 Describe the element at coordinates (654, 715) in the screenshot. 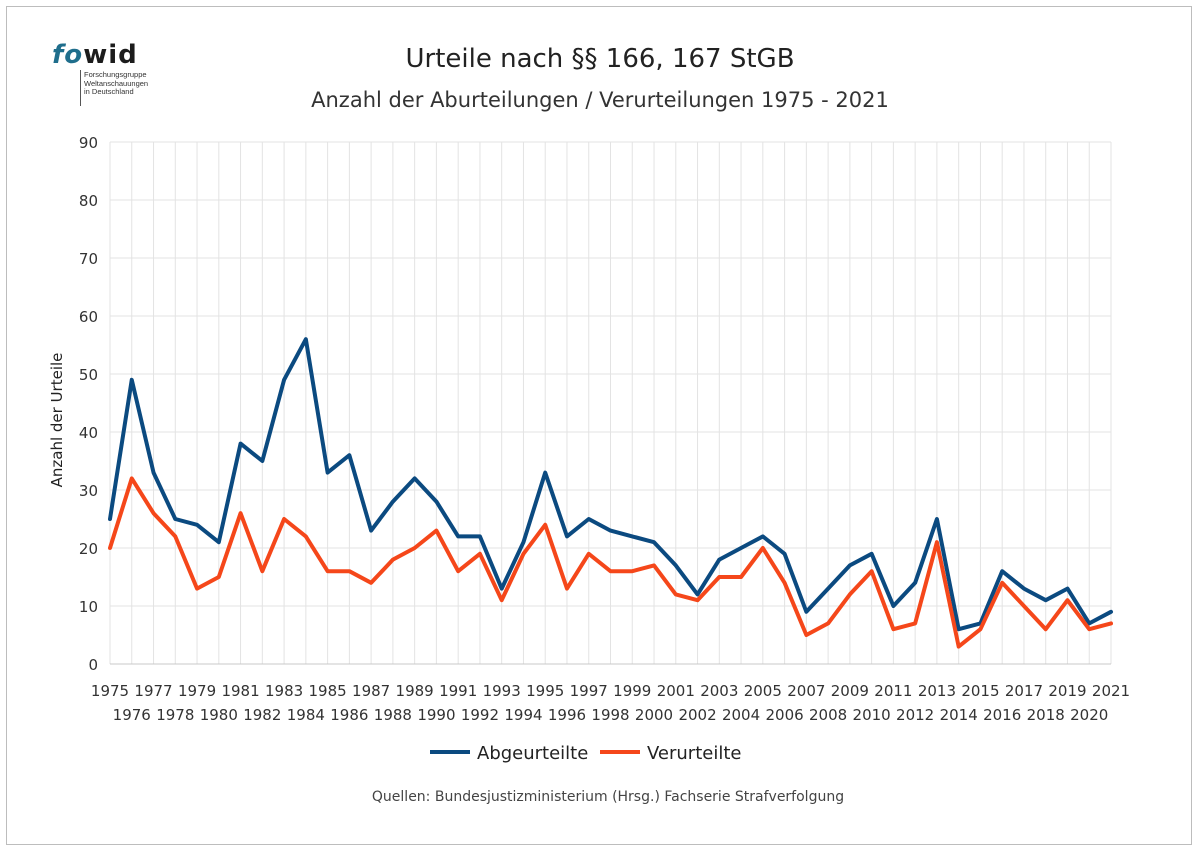

I see `x-tick-label: 2000` at that location.